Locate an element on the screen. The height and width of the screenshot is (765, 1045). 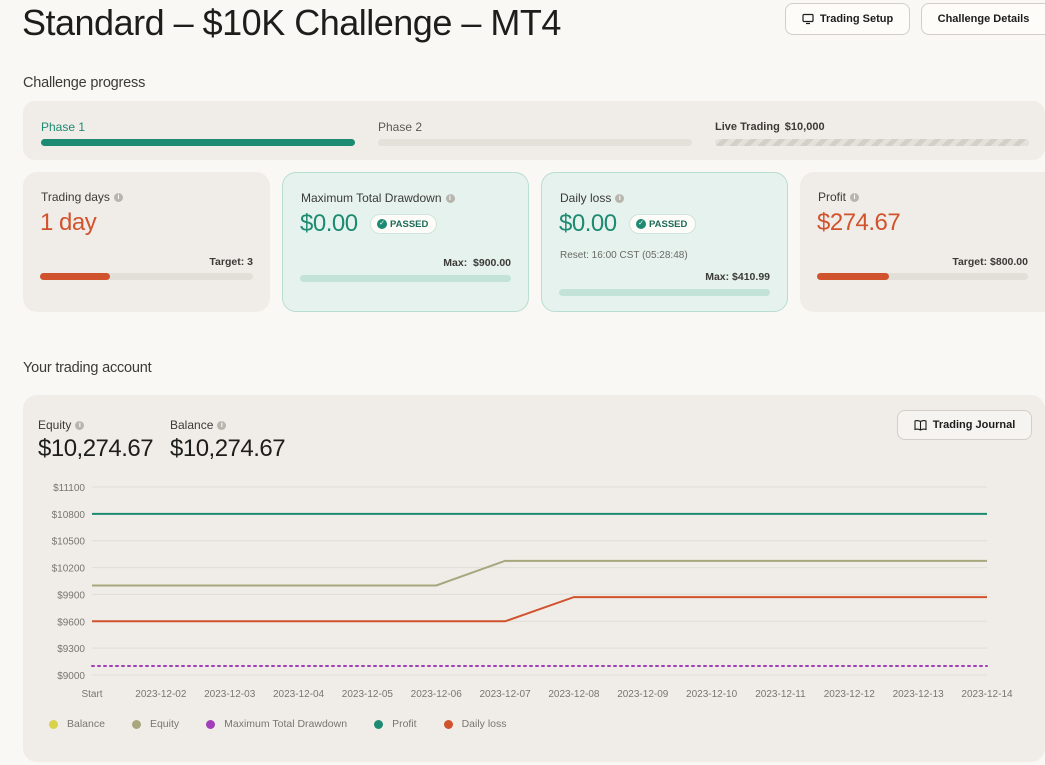
legend-label: Daily loss is located at coordinates (484, 724).